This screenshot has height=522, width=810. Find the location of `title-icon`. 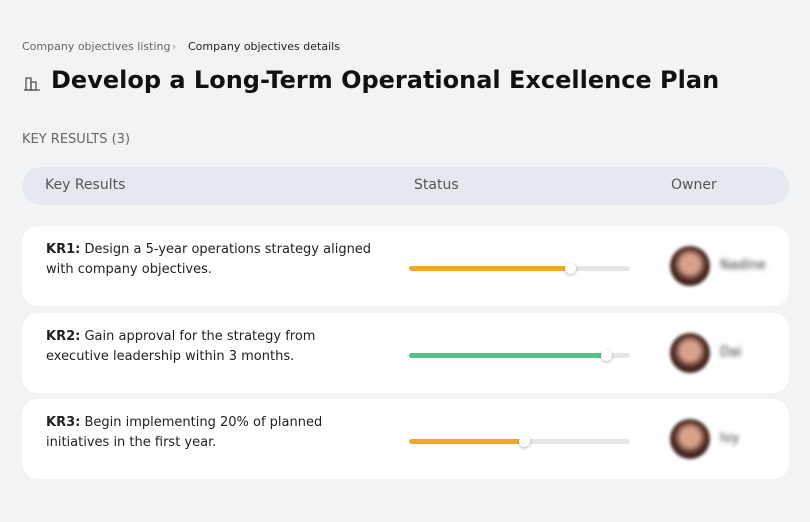

title-icon is located at coordinates (32, 84).